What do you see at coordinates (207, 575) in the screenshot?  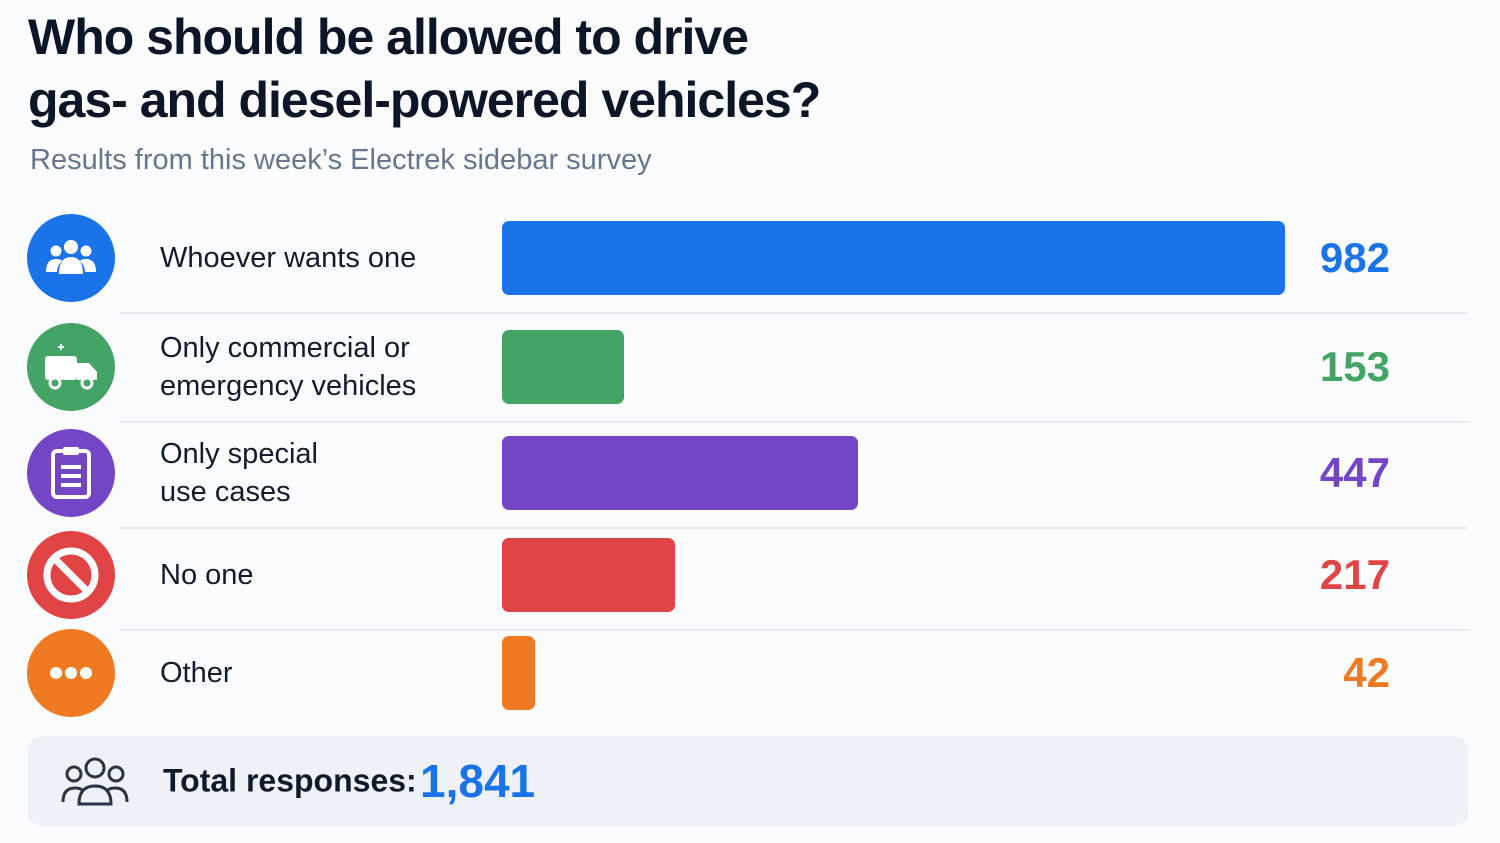 I see `category-label: No one` at bounding box center [207, 575].